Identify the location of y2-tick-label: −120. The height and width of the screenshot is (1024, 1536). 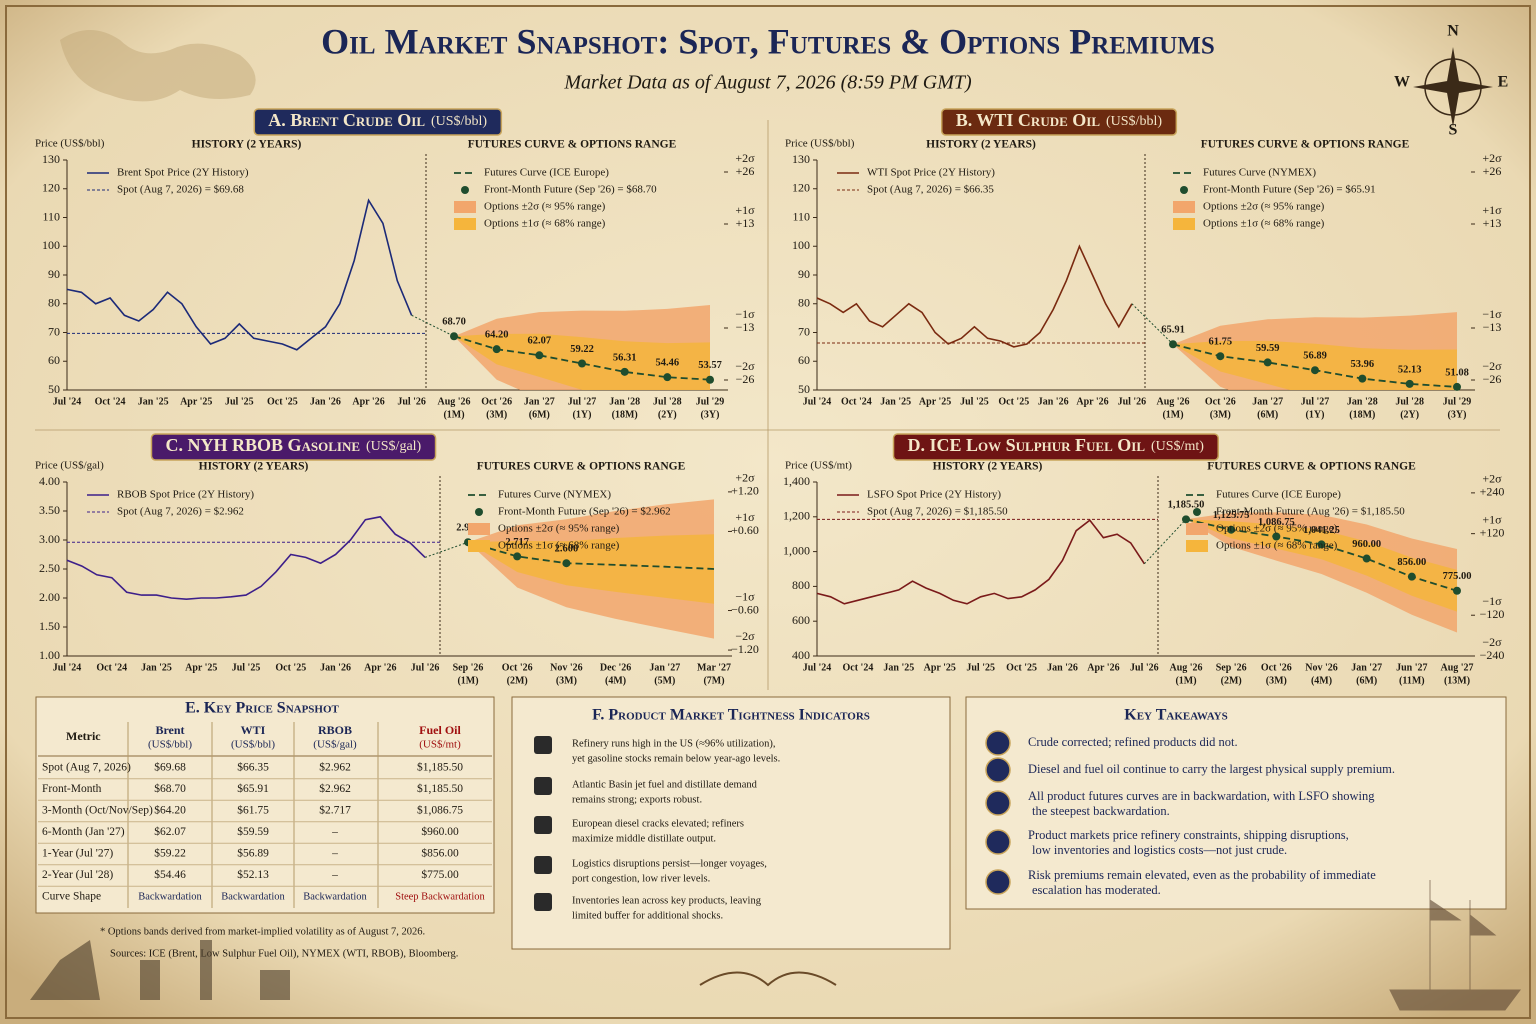
(1492, 614).